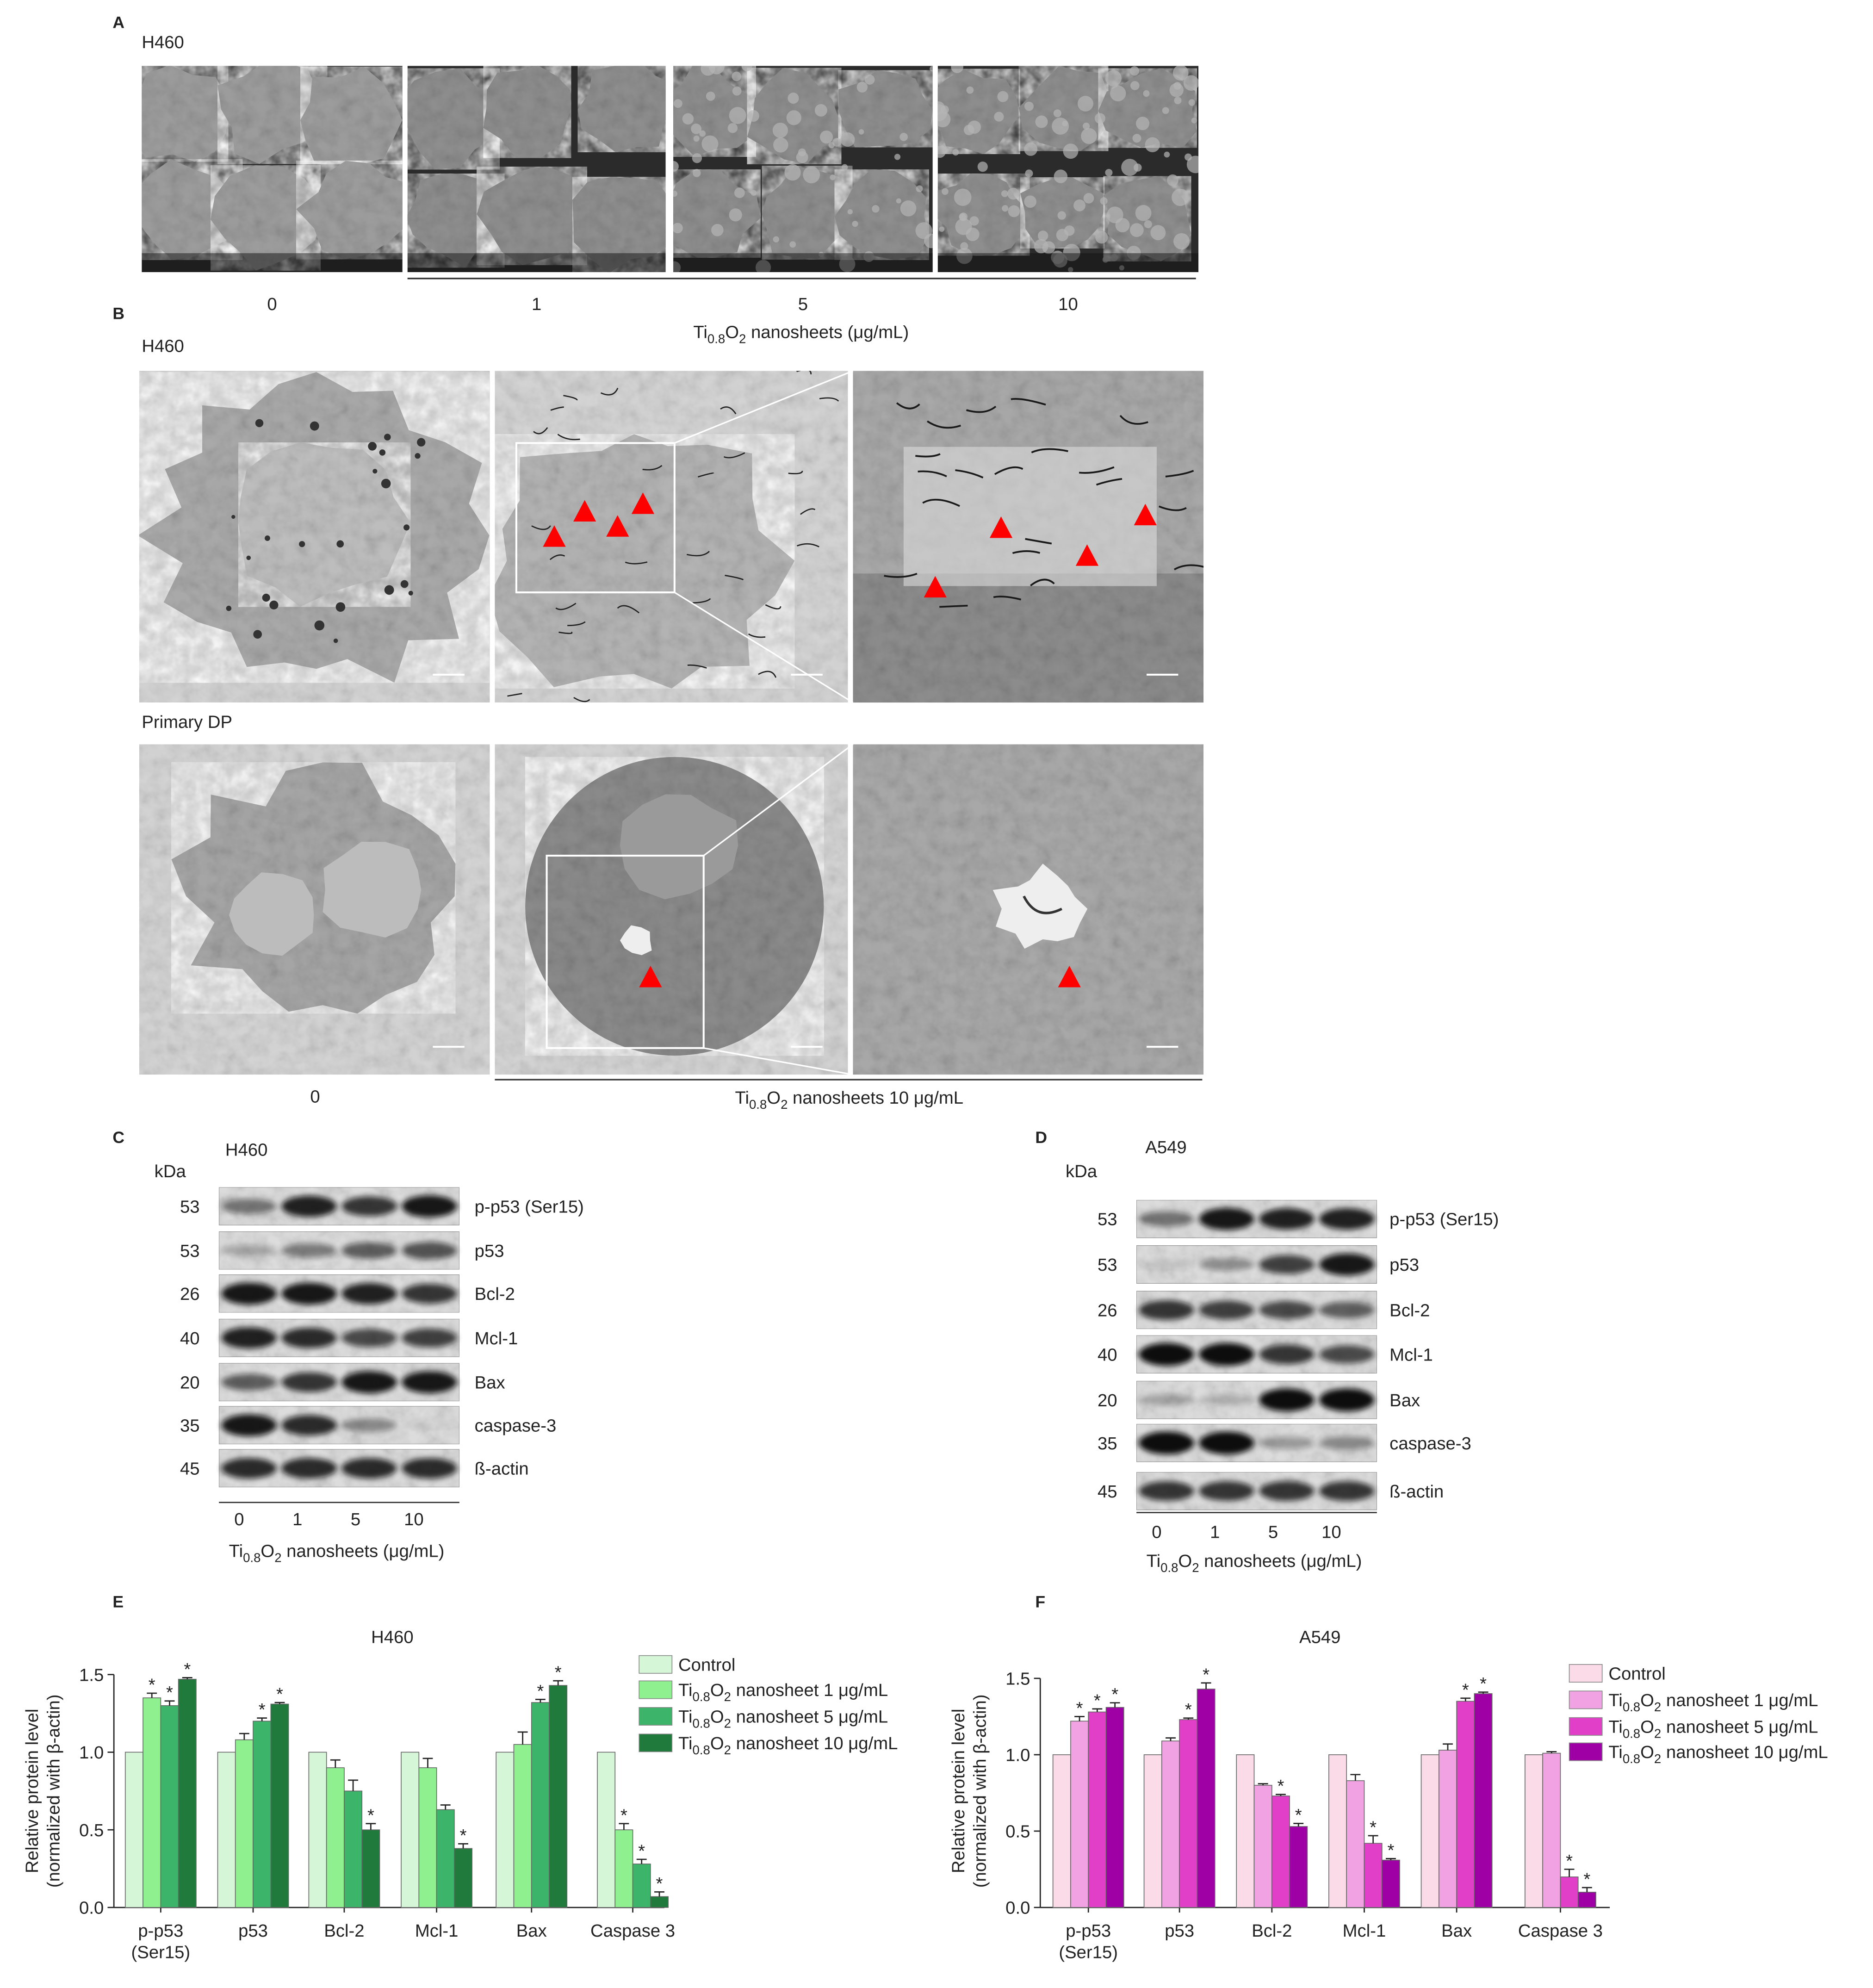 The height and width of the screenshot is (1988, 1873). Describe the element at coordinates (1018, 1755) in the screenshot. I see `y-tick-label: 1.0` at that location.